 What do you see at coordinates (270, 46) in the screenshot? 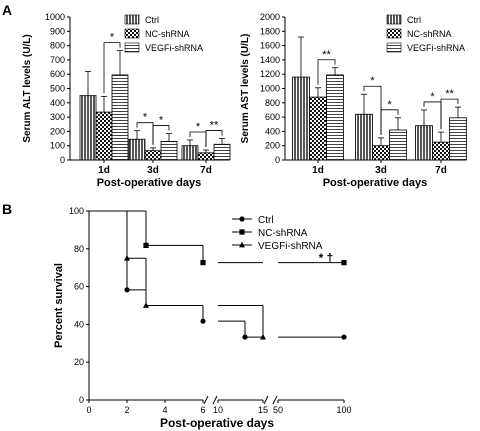
I see `y-tick-label: 1600` at bounding box center [270, 46].